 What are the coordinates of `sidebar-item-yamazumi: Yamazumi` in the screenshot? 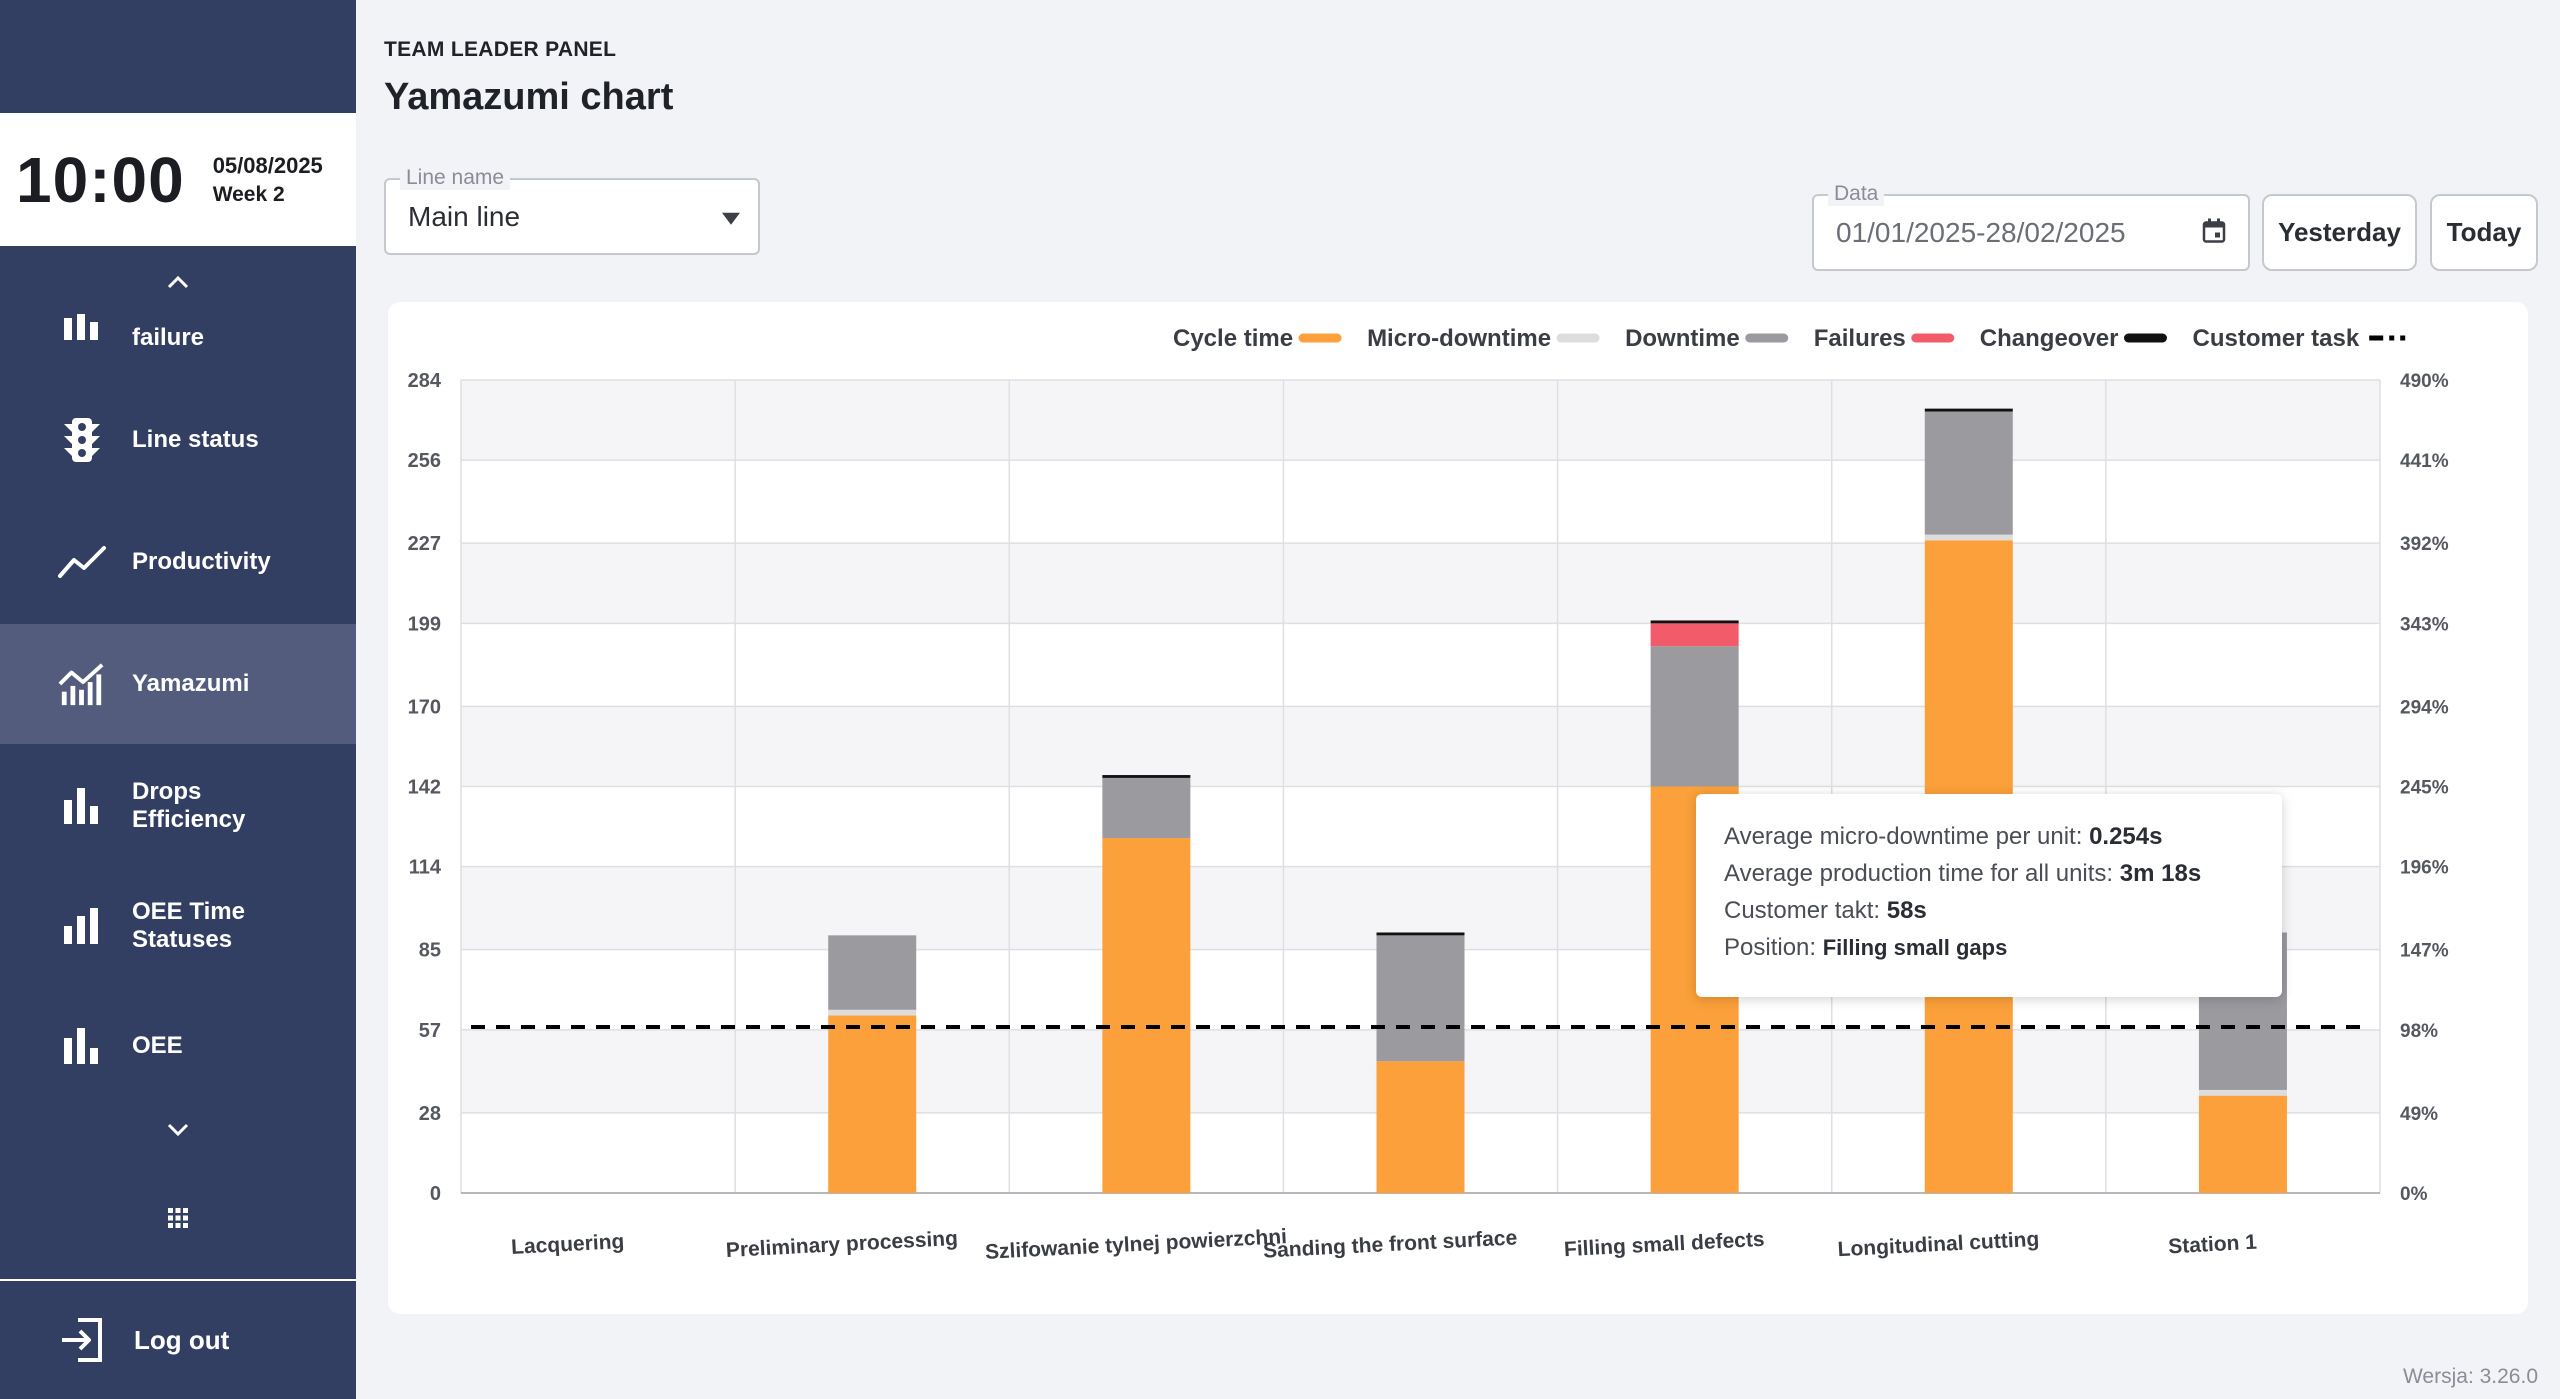 It's located at (178, 684).